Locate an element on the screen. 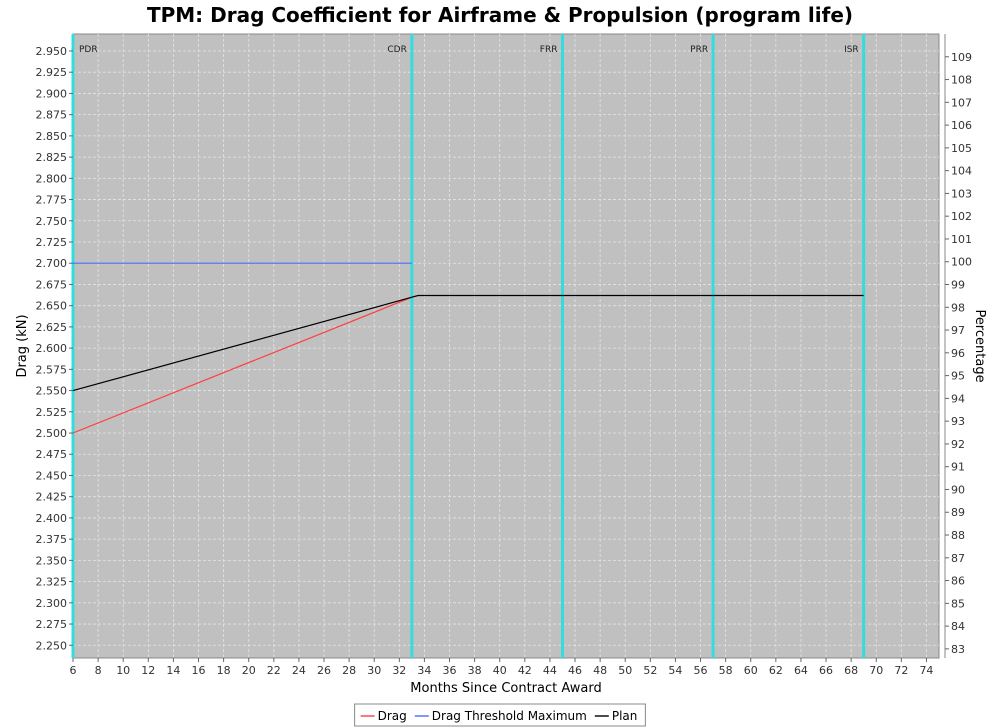 This screenshot has height=727, width=1000. legend-entry: Drag is located at coordinates (392, 716).